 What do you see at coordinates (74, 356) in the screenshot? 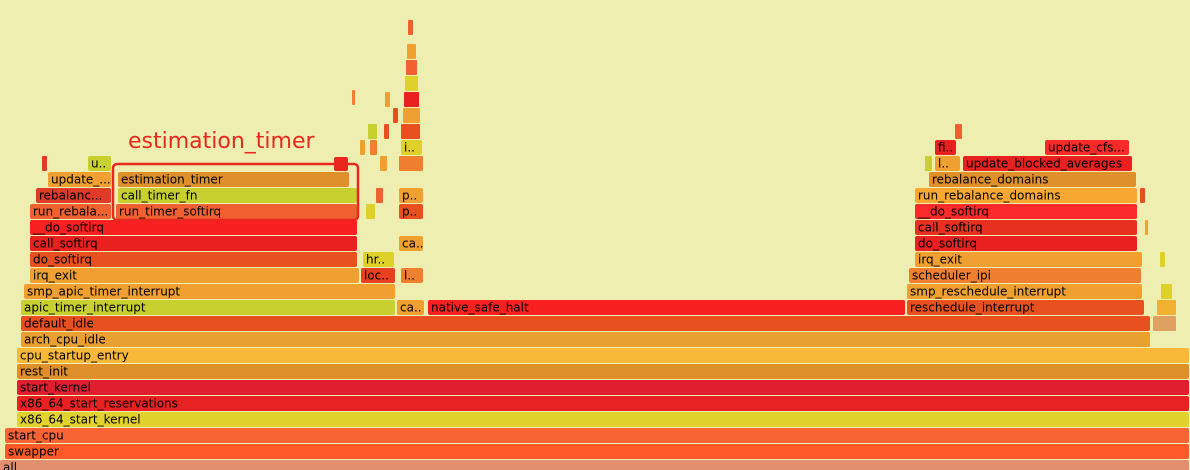
I see `frame-label: cpu_startup_entry` at bounding box center [74, 356].